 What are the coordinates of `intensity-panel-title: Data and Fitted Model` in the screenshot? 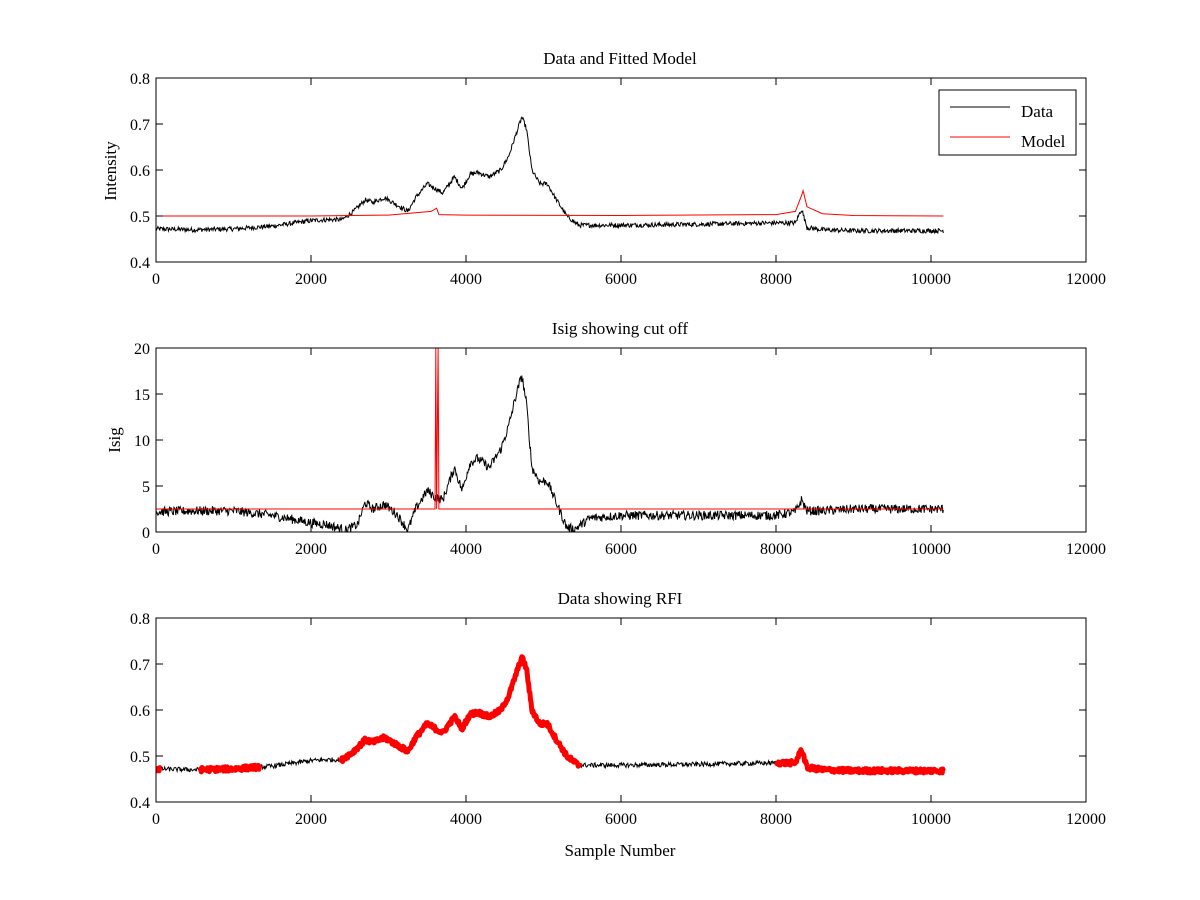 It's located at (620, 58).